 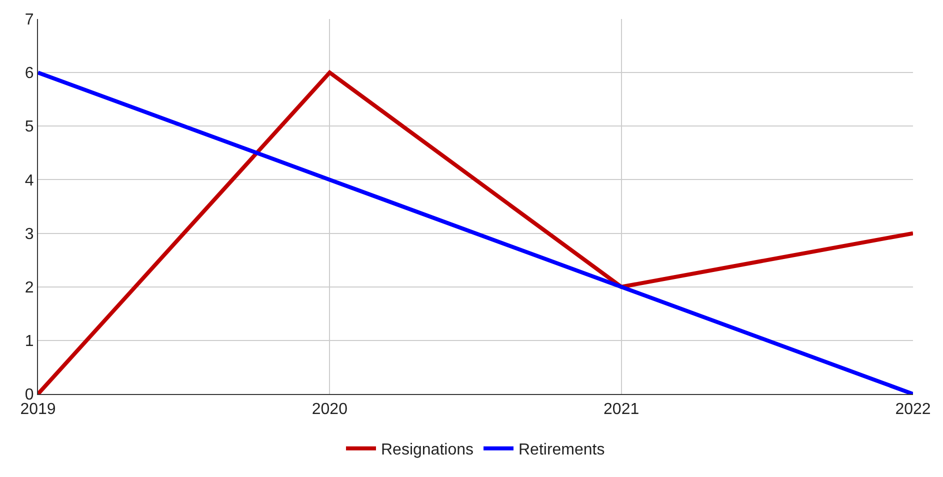 What do you see at coordinates (561, 450) in the screenshot?
I see `legend-label: Retirements` at bounding box center [561, 450].